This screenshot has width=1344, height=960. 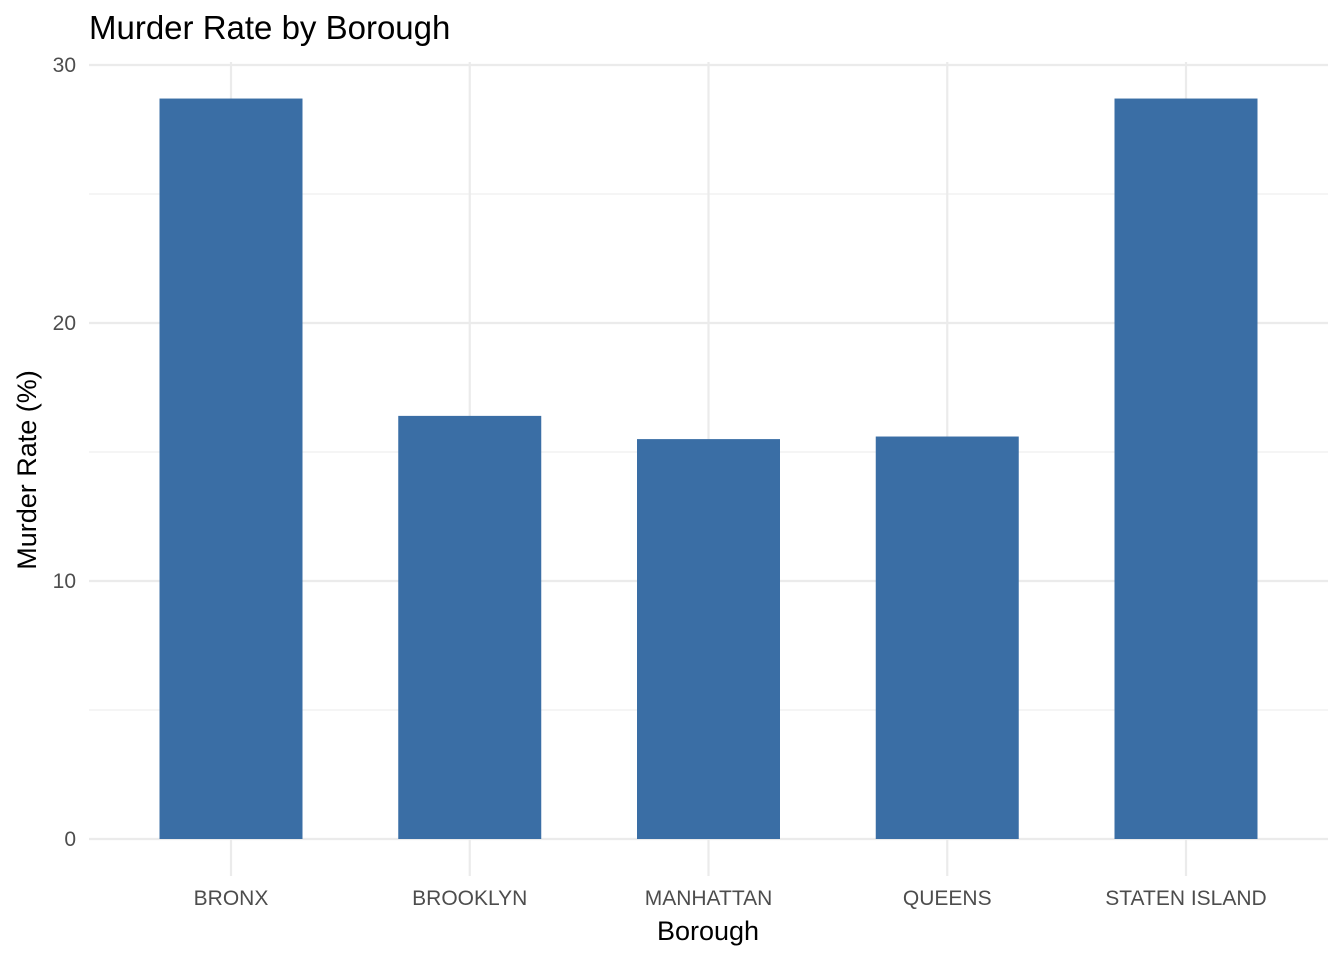 What do you see at coordinates (70, 839) in the screenshot?
I see `y-tick-label: 0` at bounding box center [70, 839].